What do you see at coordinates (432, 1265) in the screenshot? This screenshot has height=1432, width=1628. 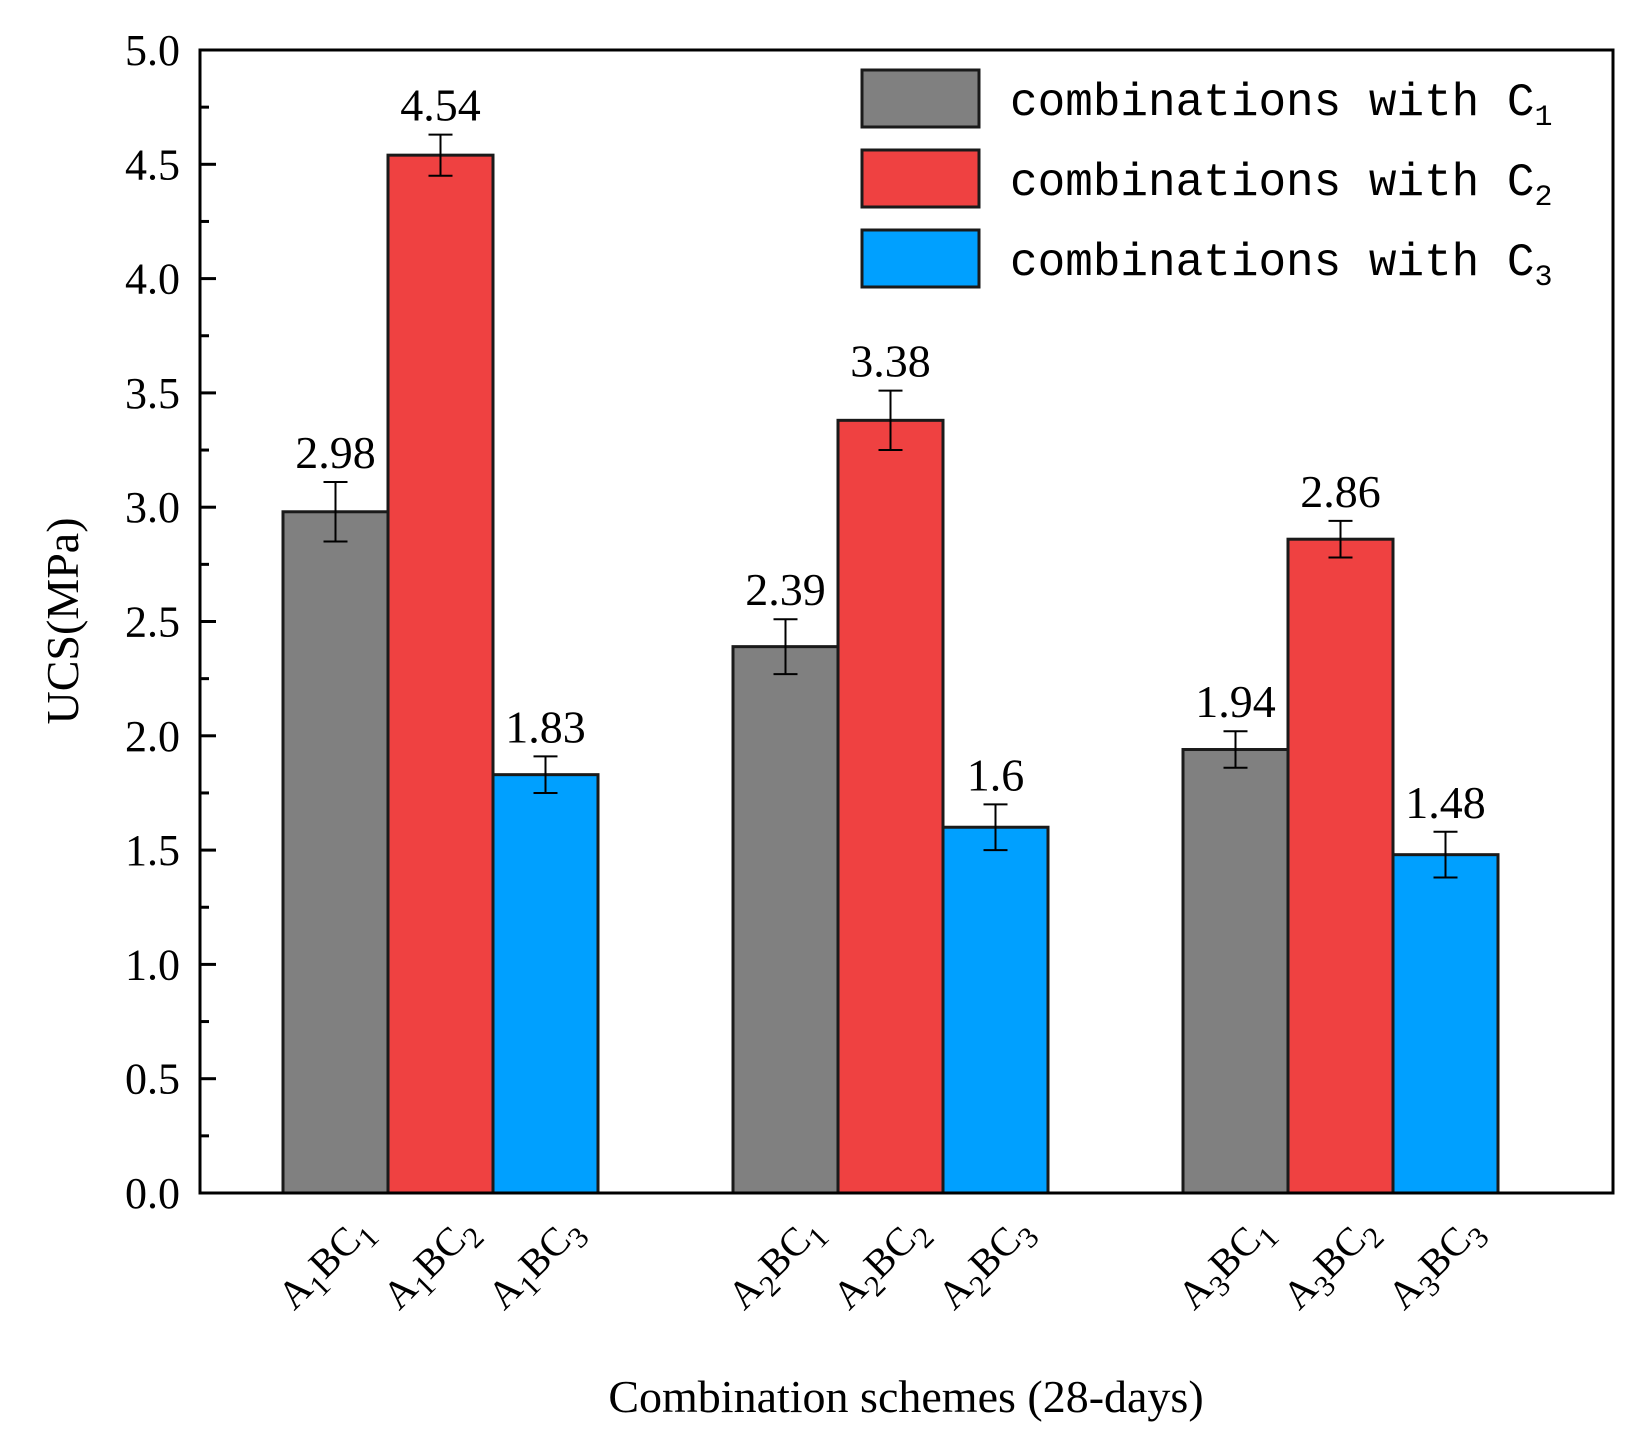 I see `category-label: A1BC2` at bounding box center [432, 1265].